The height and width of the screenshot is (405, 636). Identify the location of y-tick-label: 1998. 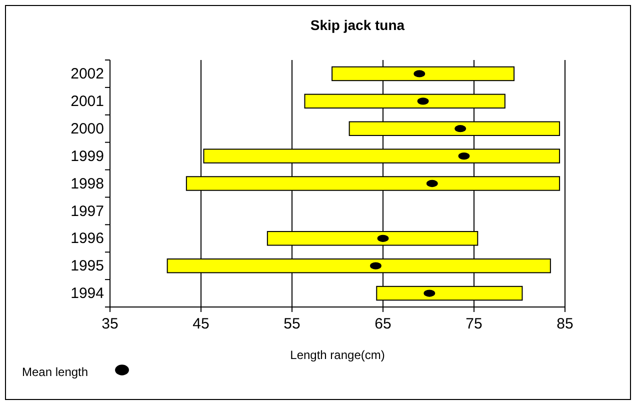
(87, 183).